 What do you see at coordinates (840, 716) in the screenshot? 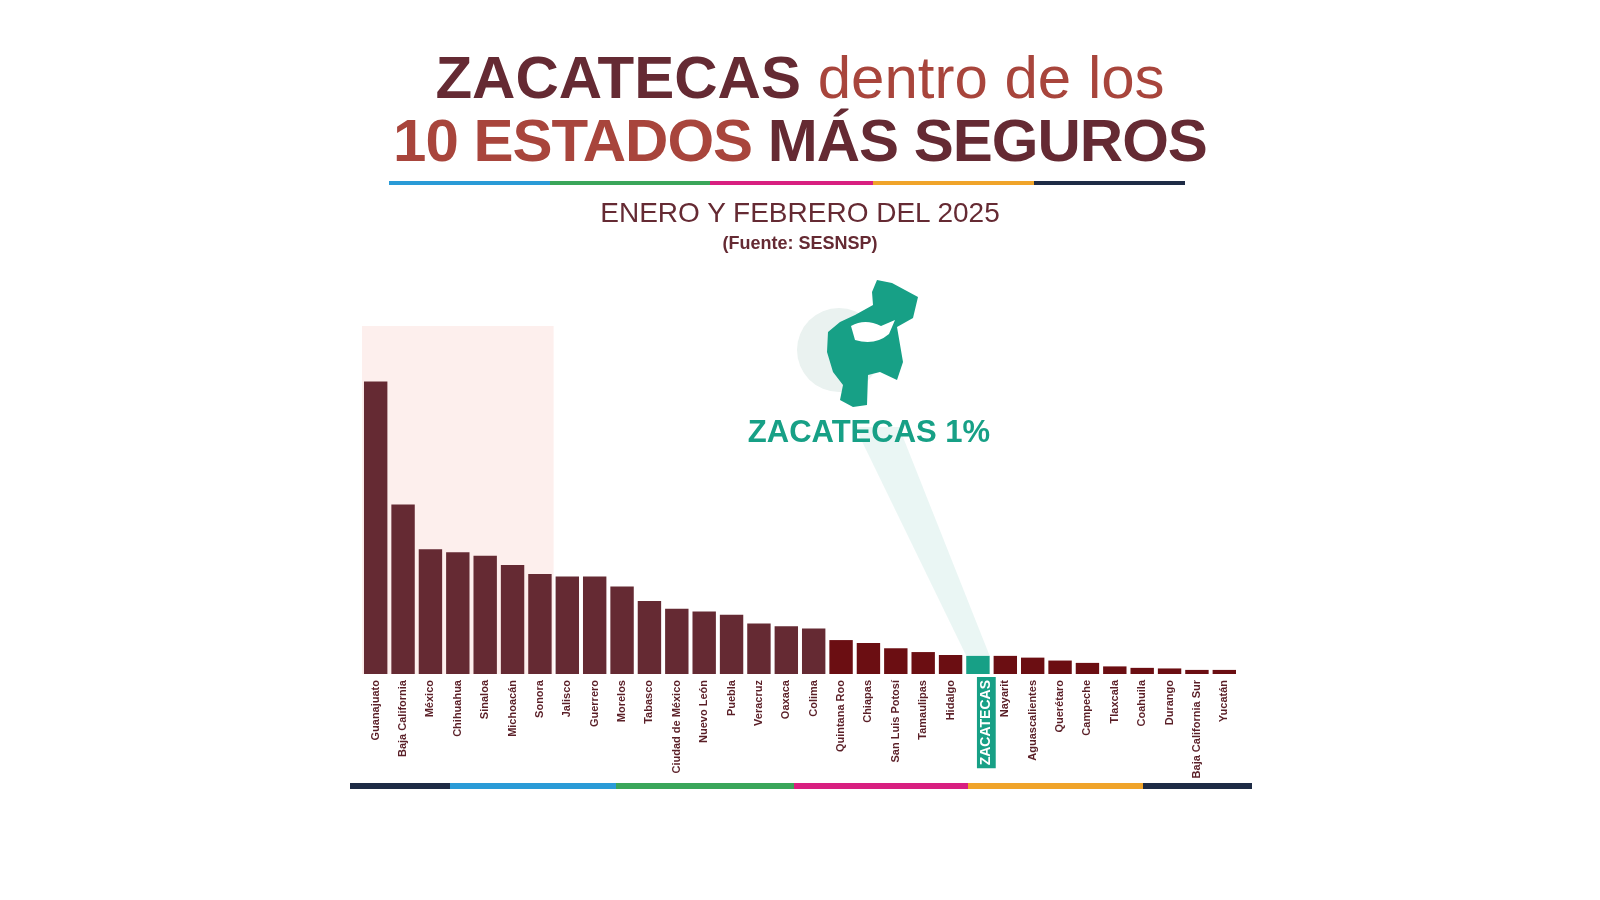
I see `x-tick-label: Quintana Roo` at bounding box center [840, 716].